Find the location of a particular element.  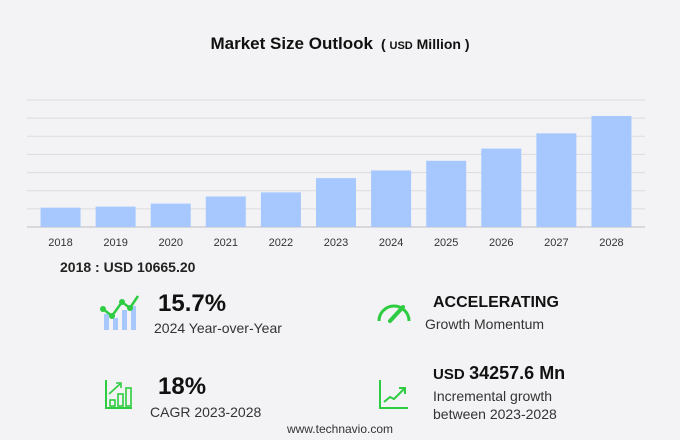

bar-2025 is located at coordinates (446, 193).